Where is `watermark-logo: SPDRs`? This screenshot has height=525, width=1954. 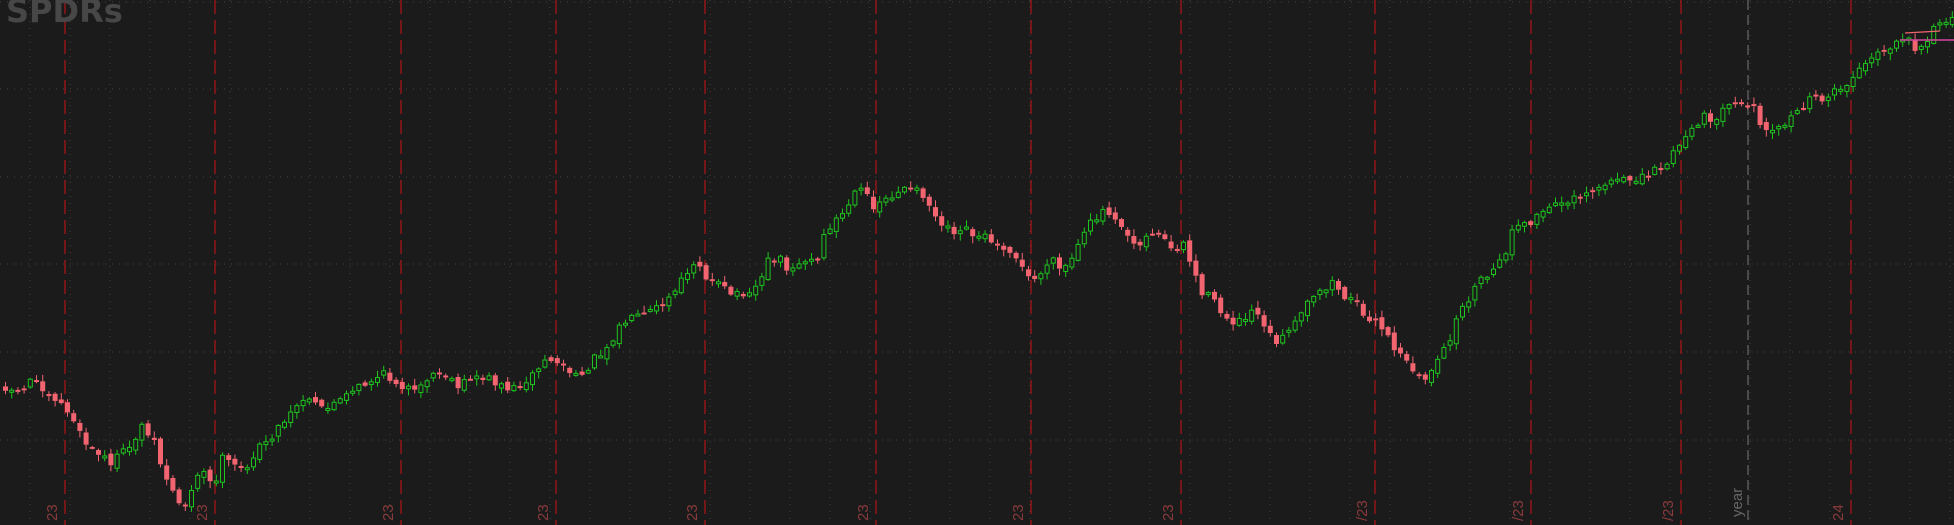 watermark-logo: SPDRs is located at coordinates (64, 15).